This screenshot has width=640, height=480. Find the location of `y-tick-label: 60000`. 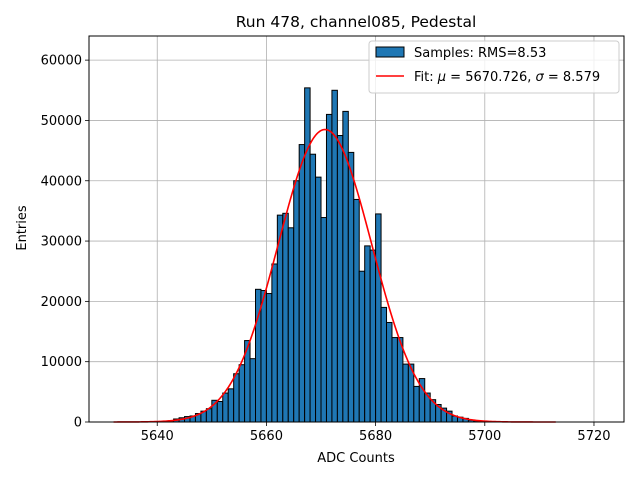

y-tick-label: 60000 is located at coordinates (61, 61).